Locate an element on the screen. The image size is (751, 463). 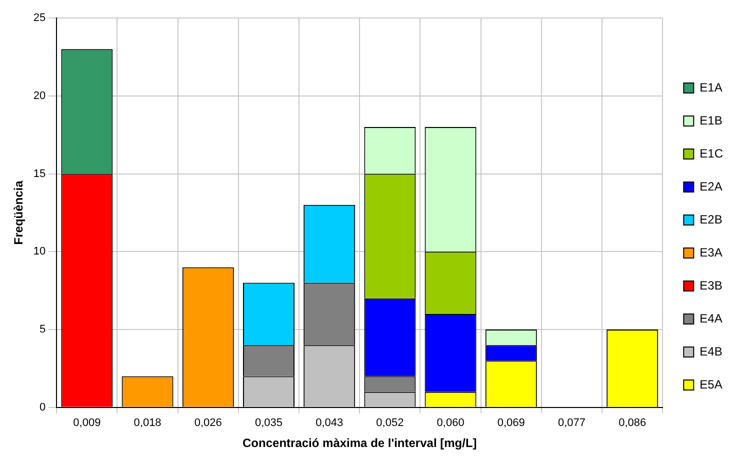
x-axis-title: Concentració màxima de l'interval [mg/L] is located at coordinates (359, 443).